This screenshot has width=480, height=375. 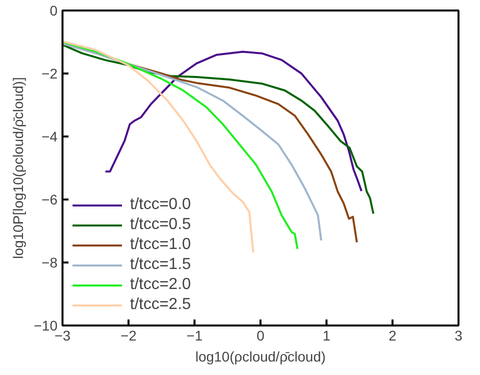 What do you see at coordinates (326, 336) in the screenshot?
I see `x-tick-label: 1` at bounding box center [326, 336].